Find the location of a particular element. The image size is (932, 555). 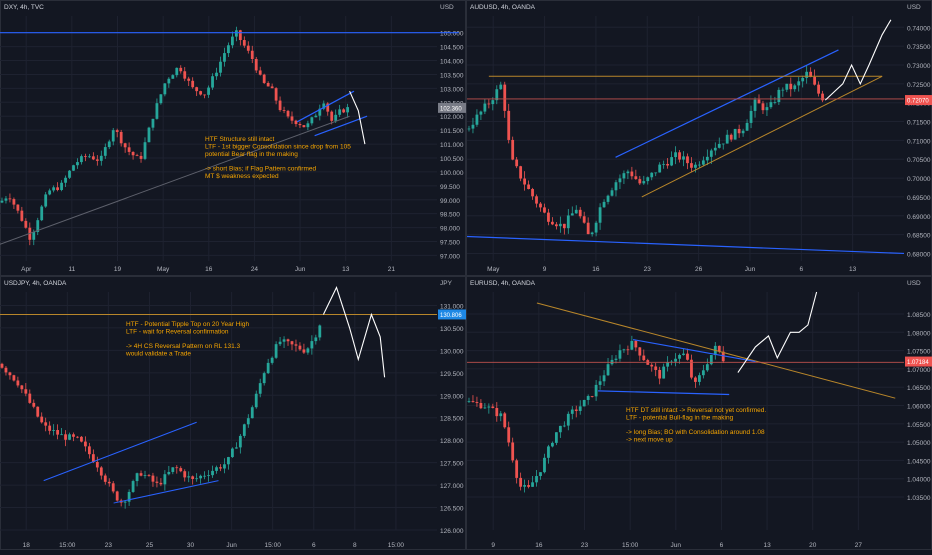

y-tick-label: 103.500 is located at coordinates (452, 75).